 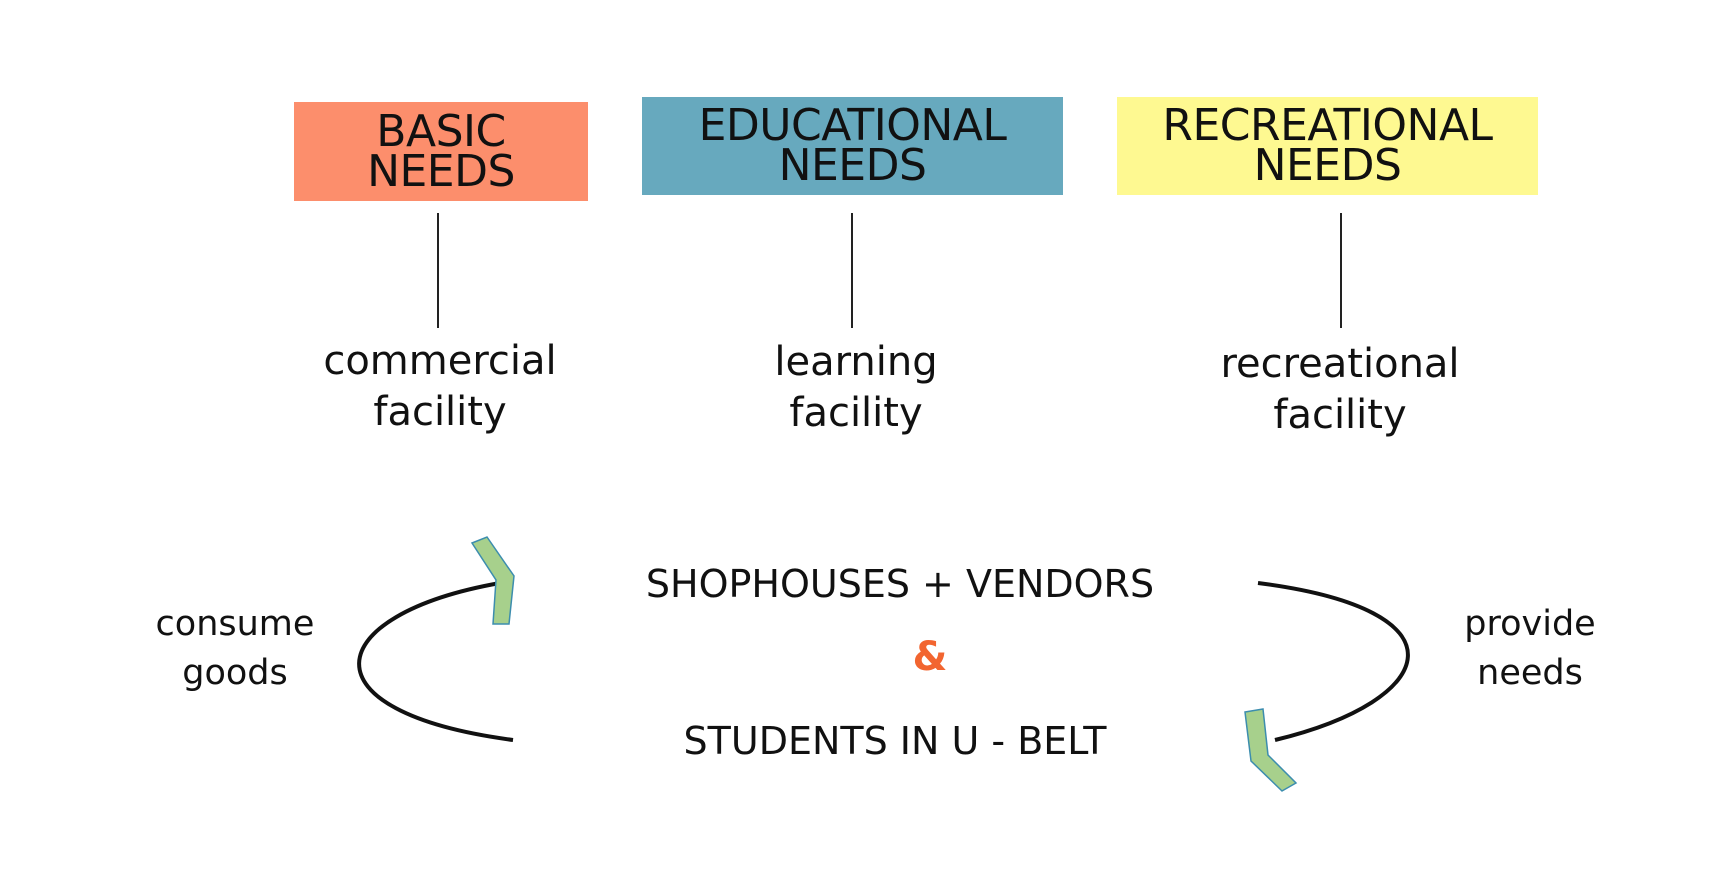 What do you see at coordinates (438, 270) in the screenshot?
I see `basic-connector-line` at bounding box center [438, 270].